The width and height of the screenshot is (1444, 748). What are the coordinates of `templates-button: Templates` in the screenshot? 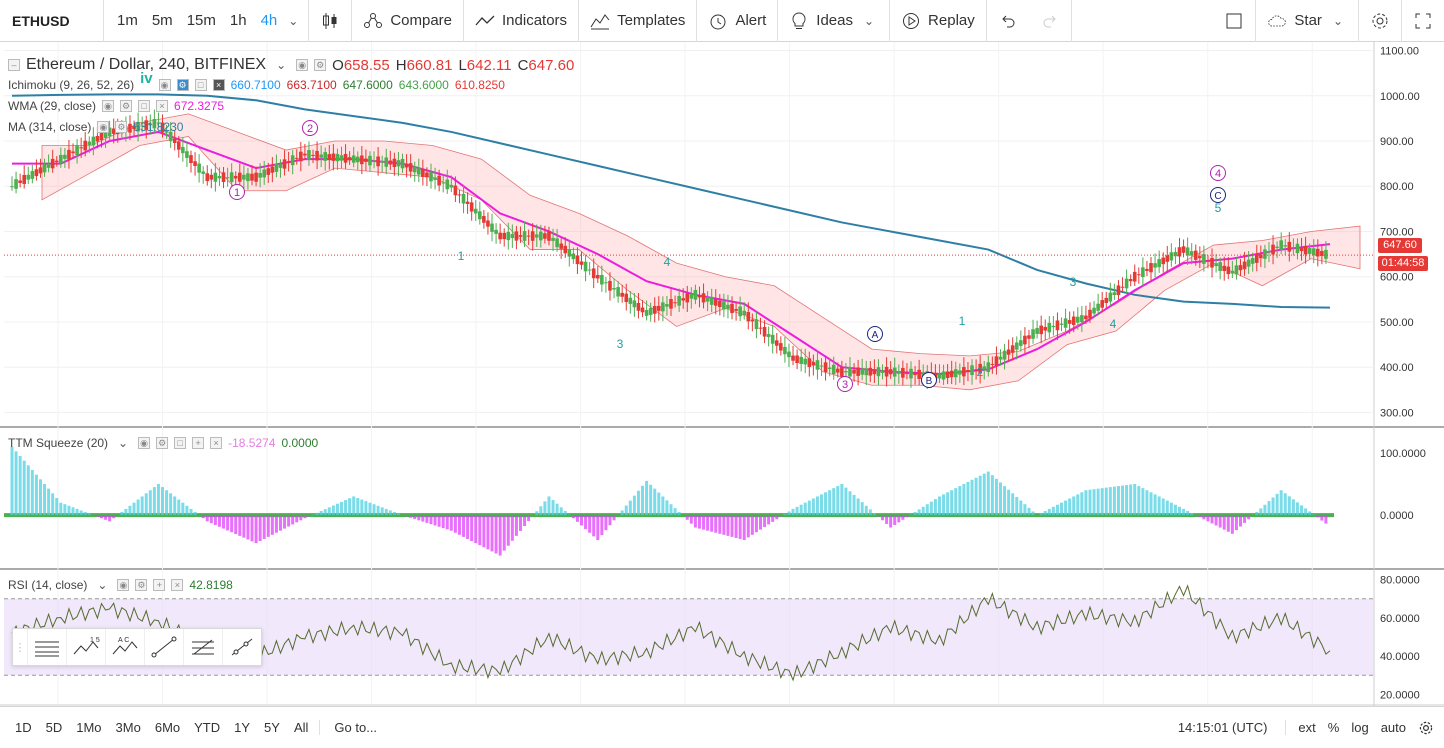 It's located at (638, 21).